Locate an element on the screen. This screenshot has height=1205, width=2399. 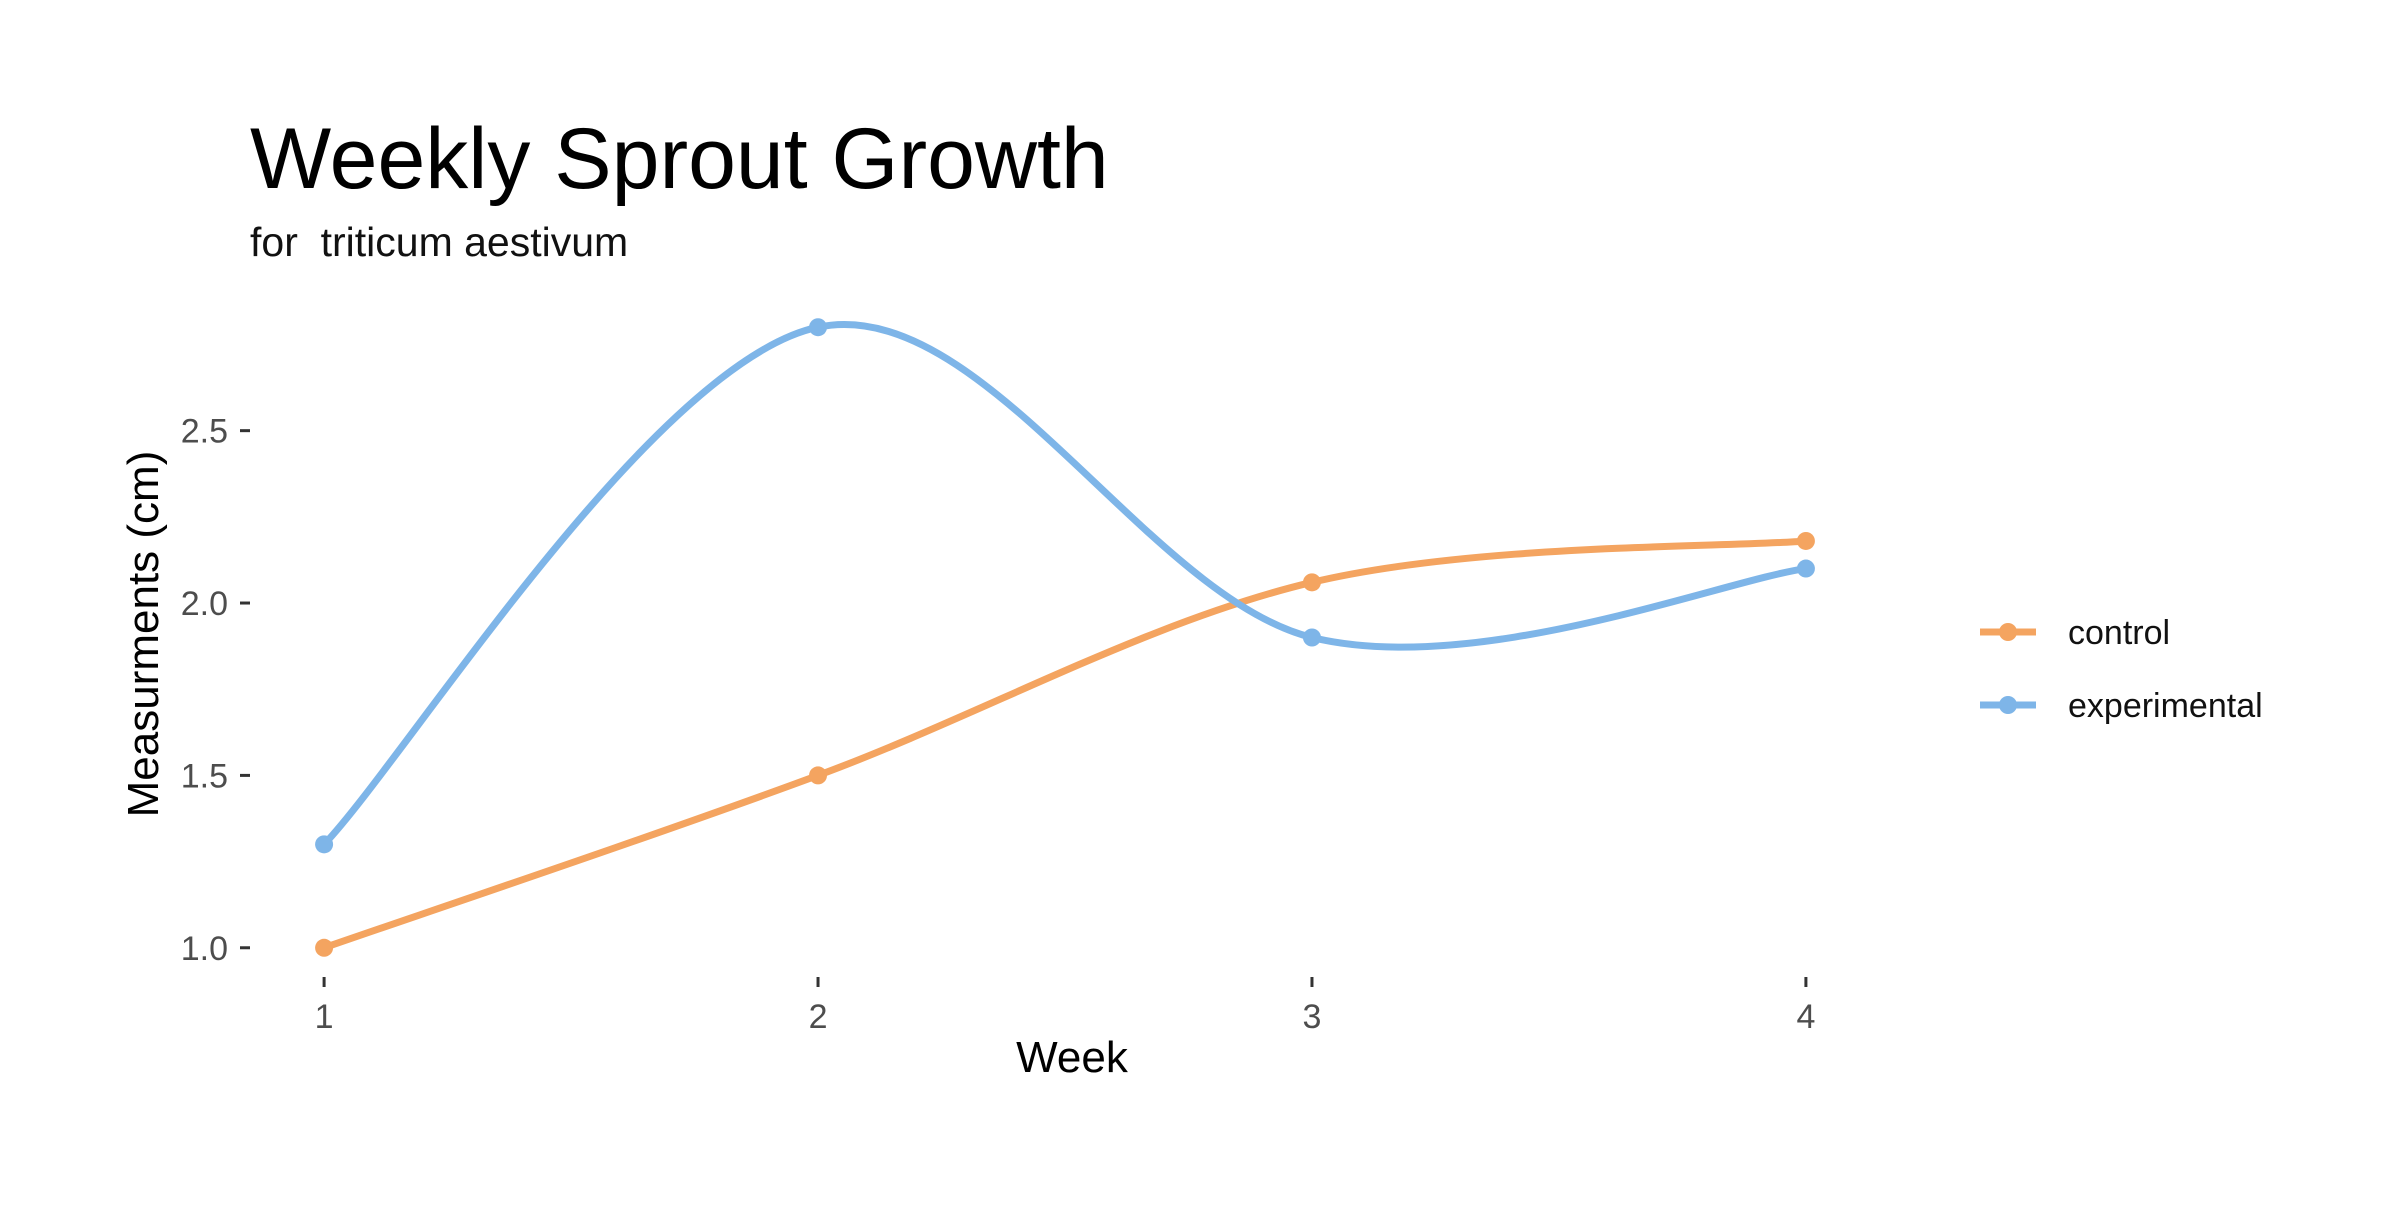
y-axis-title: Measurments (cm) is located at coordinates (143, 634).